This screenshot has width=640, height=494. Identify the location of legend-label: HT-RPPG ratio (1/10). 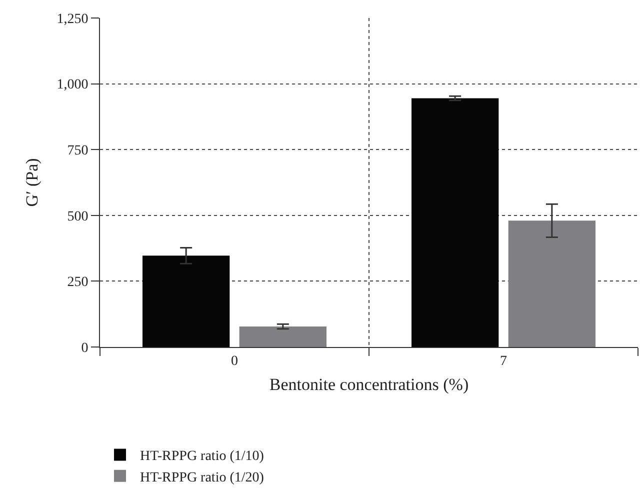
(202, 456).